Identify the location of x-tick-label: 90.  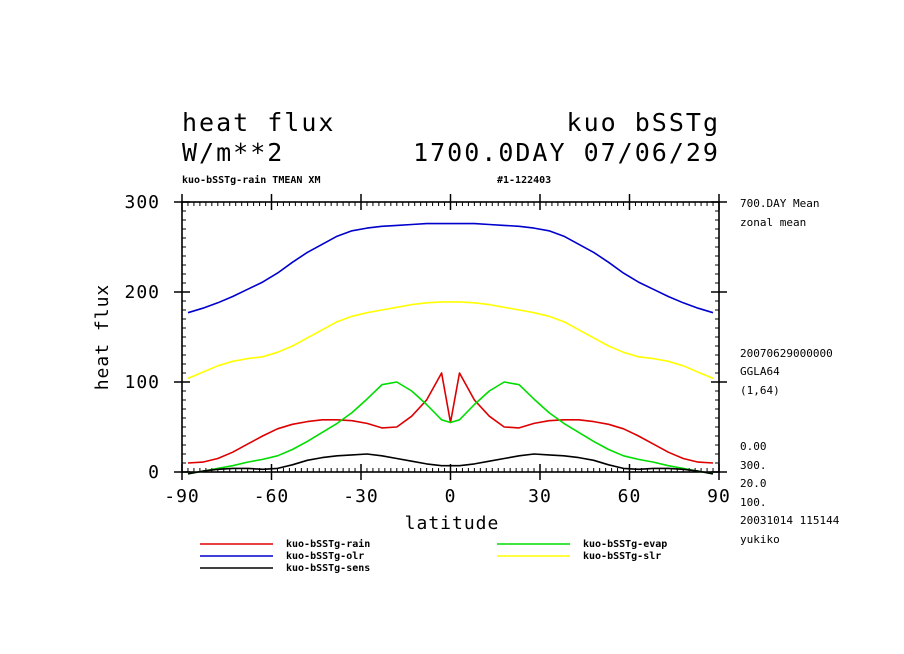
(719, 496).